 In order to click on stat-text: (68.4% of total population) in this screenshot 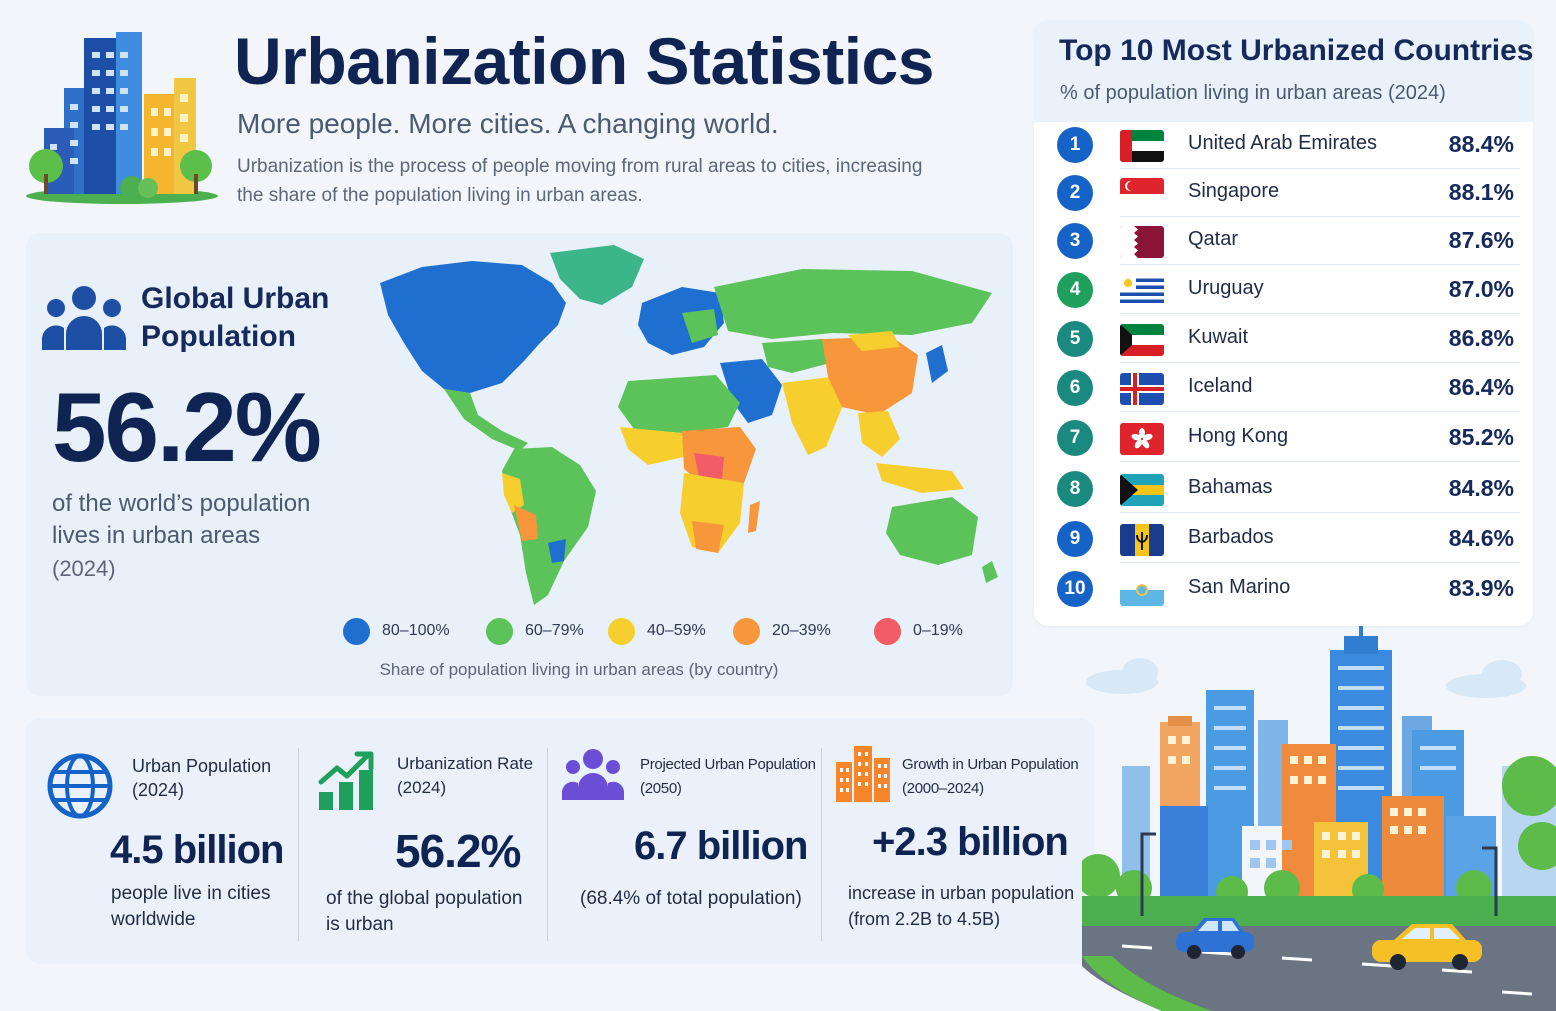, I will do `click(691, 898)`.